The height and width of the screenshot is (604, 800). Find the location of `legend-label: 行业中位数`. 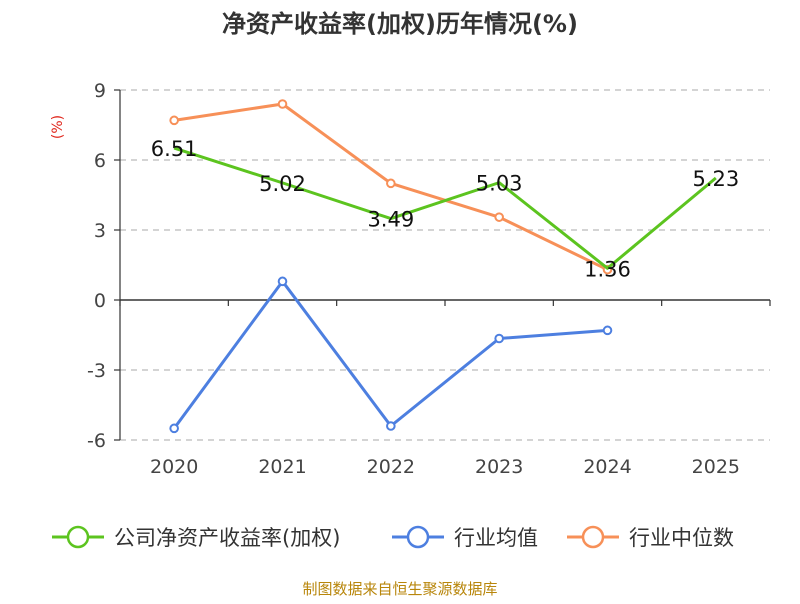

legend-label: 行业中位数 is located at coordinates (681, 538).